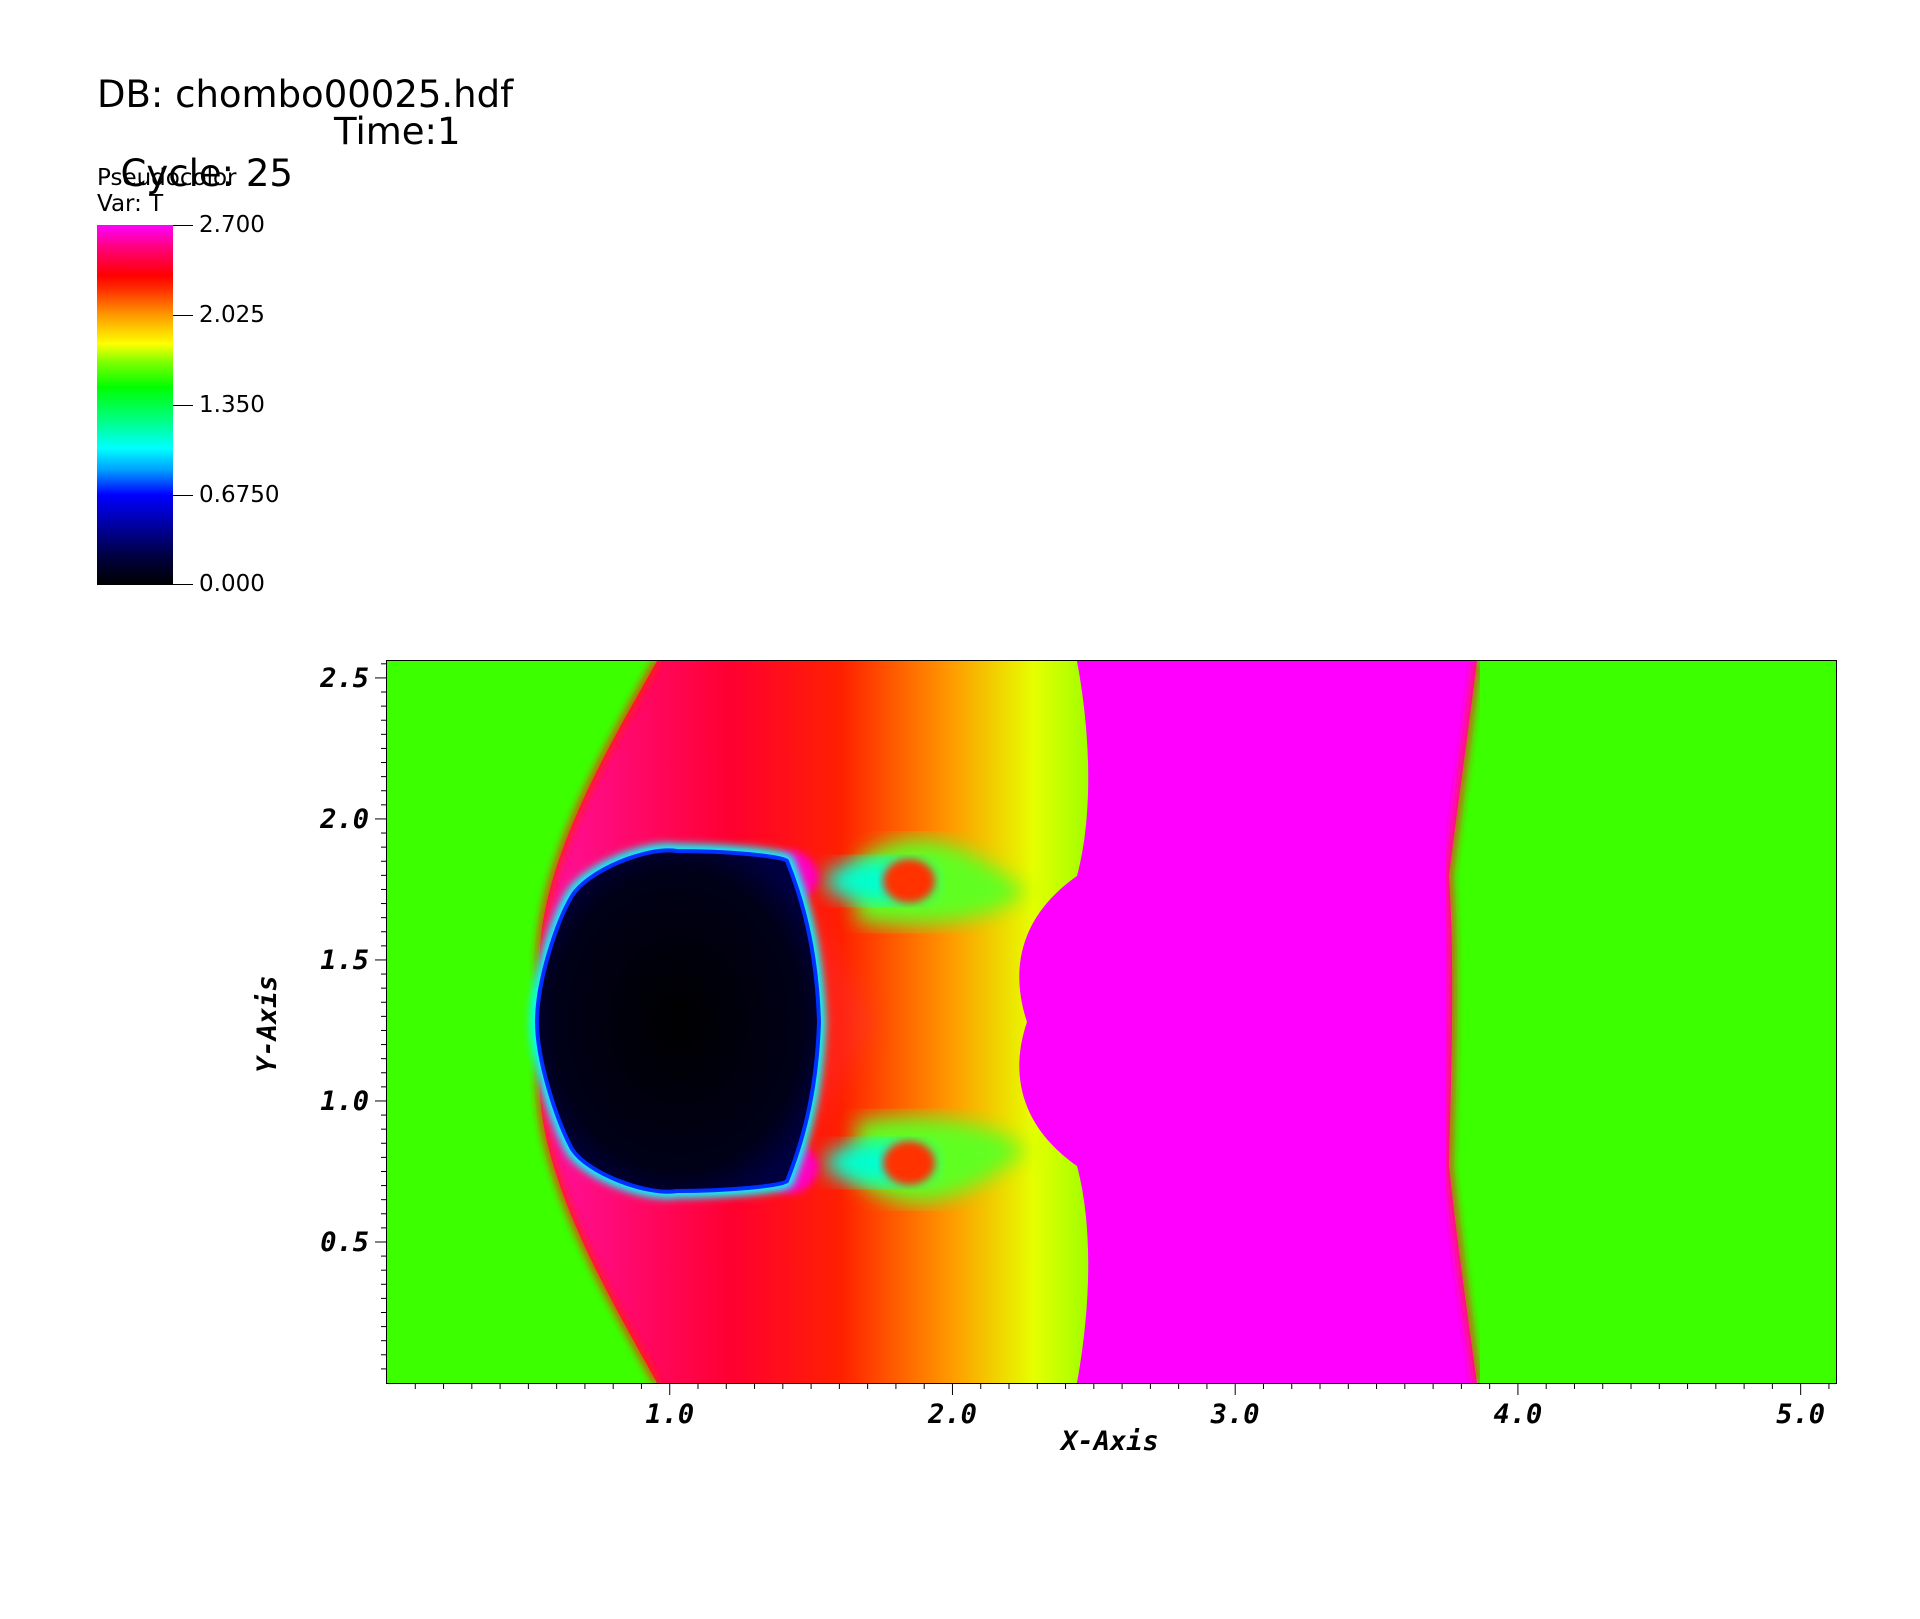 Image resolution: width=1920 pixels, height=1619 pixels. I want to click on colorbar-label: 2.025, so click(232, 315).